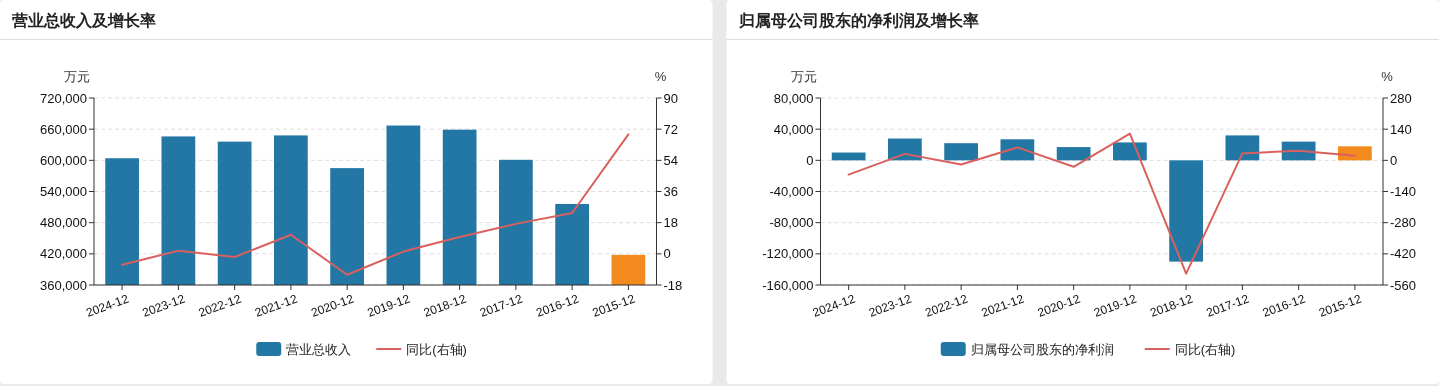  What do you see at coordinates (670, 129) in the screenshot?
I see `y2-tick-label: 72` at bounding box center [670, 129].